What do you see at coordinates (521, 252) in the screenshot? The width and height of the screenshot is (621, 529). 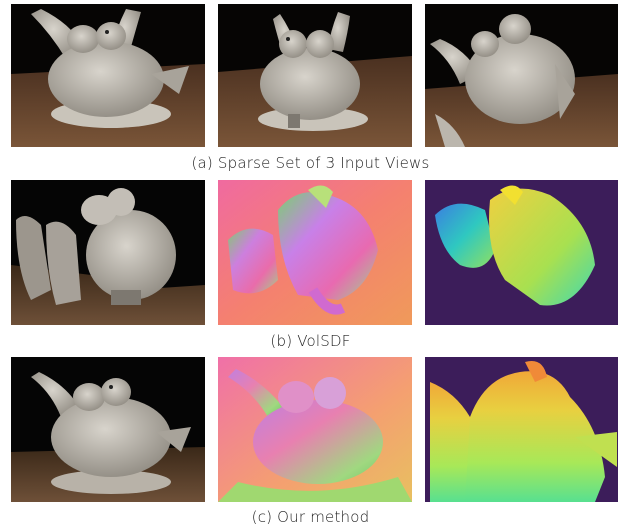 I see `volsdf-depth-map` at bounding box center [521, 252].